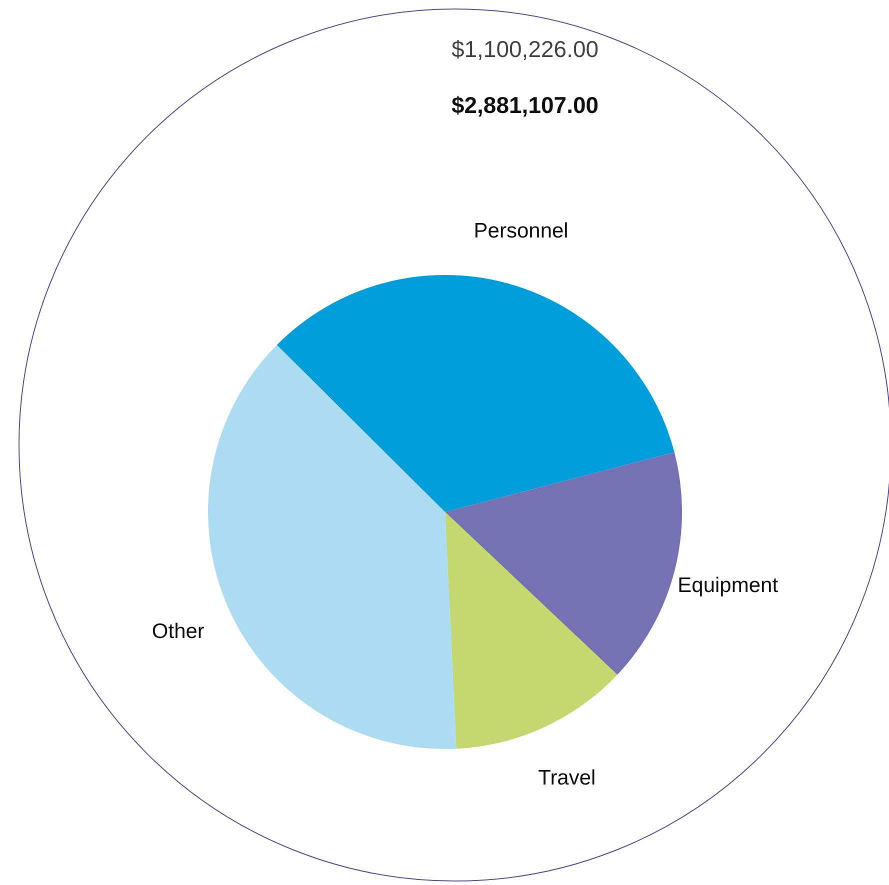  I want to click on text: $2,881,107.00, so click(525, 105).